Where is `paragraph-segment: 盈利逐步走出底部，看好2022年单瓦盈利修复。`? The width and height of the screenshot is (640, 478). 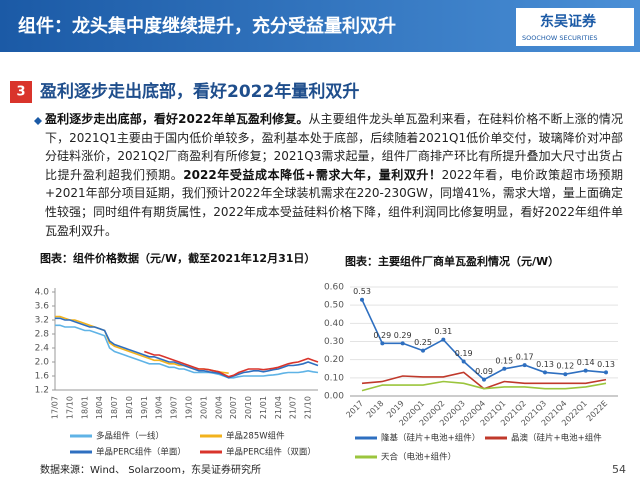
paragraph-segment: 盈利逐步走出底部，看好2022年单瓦盈利修复。 is located at coordinates (177, 119).